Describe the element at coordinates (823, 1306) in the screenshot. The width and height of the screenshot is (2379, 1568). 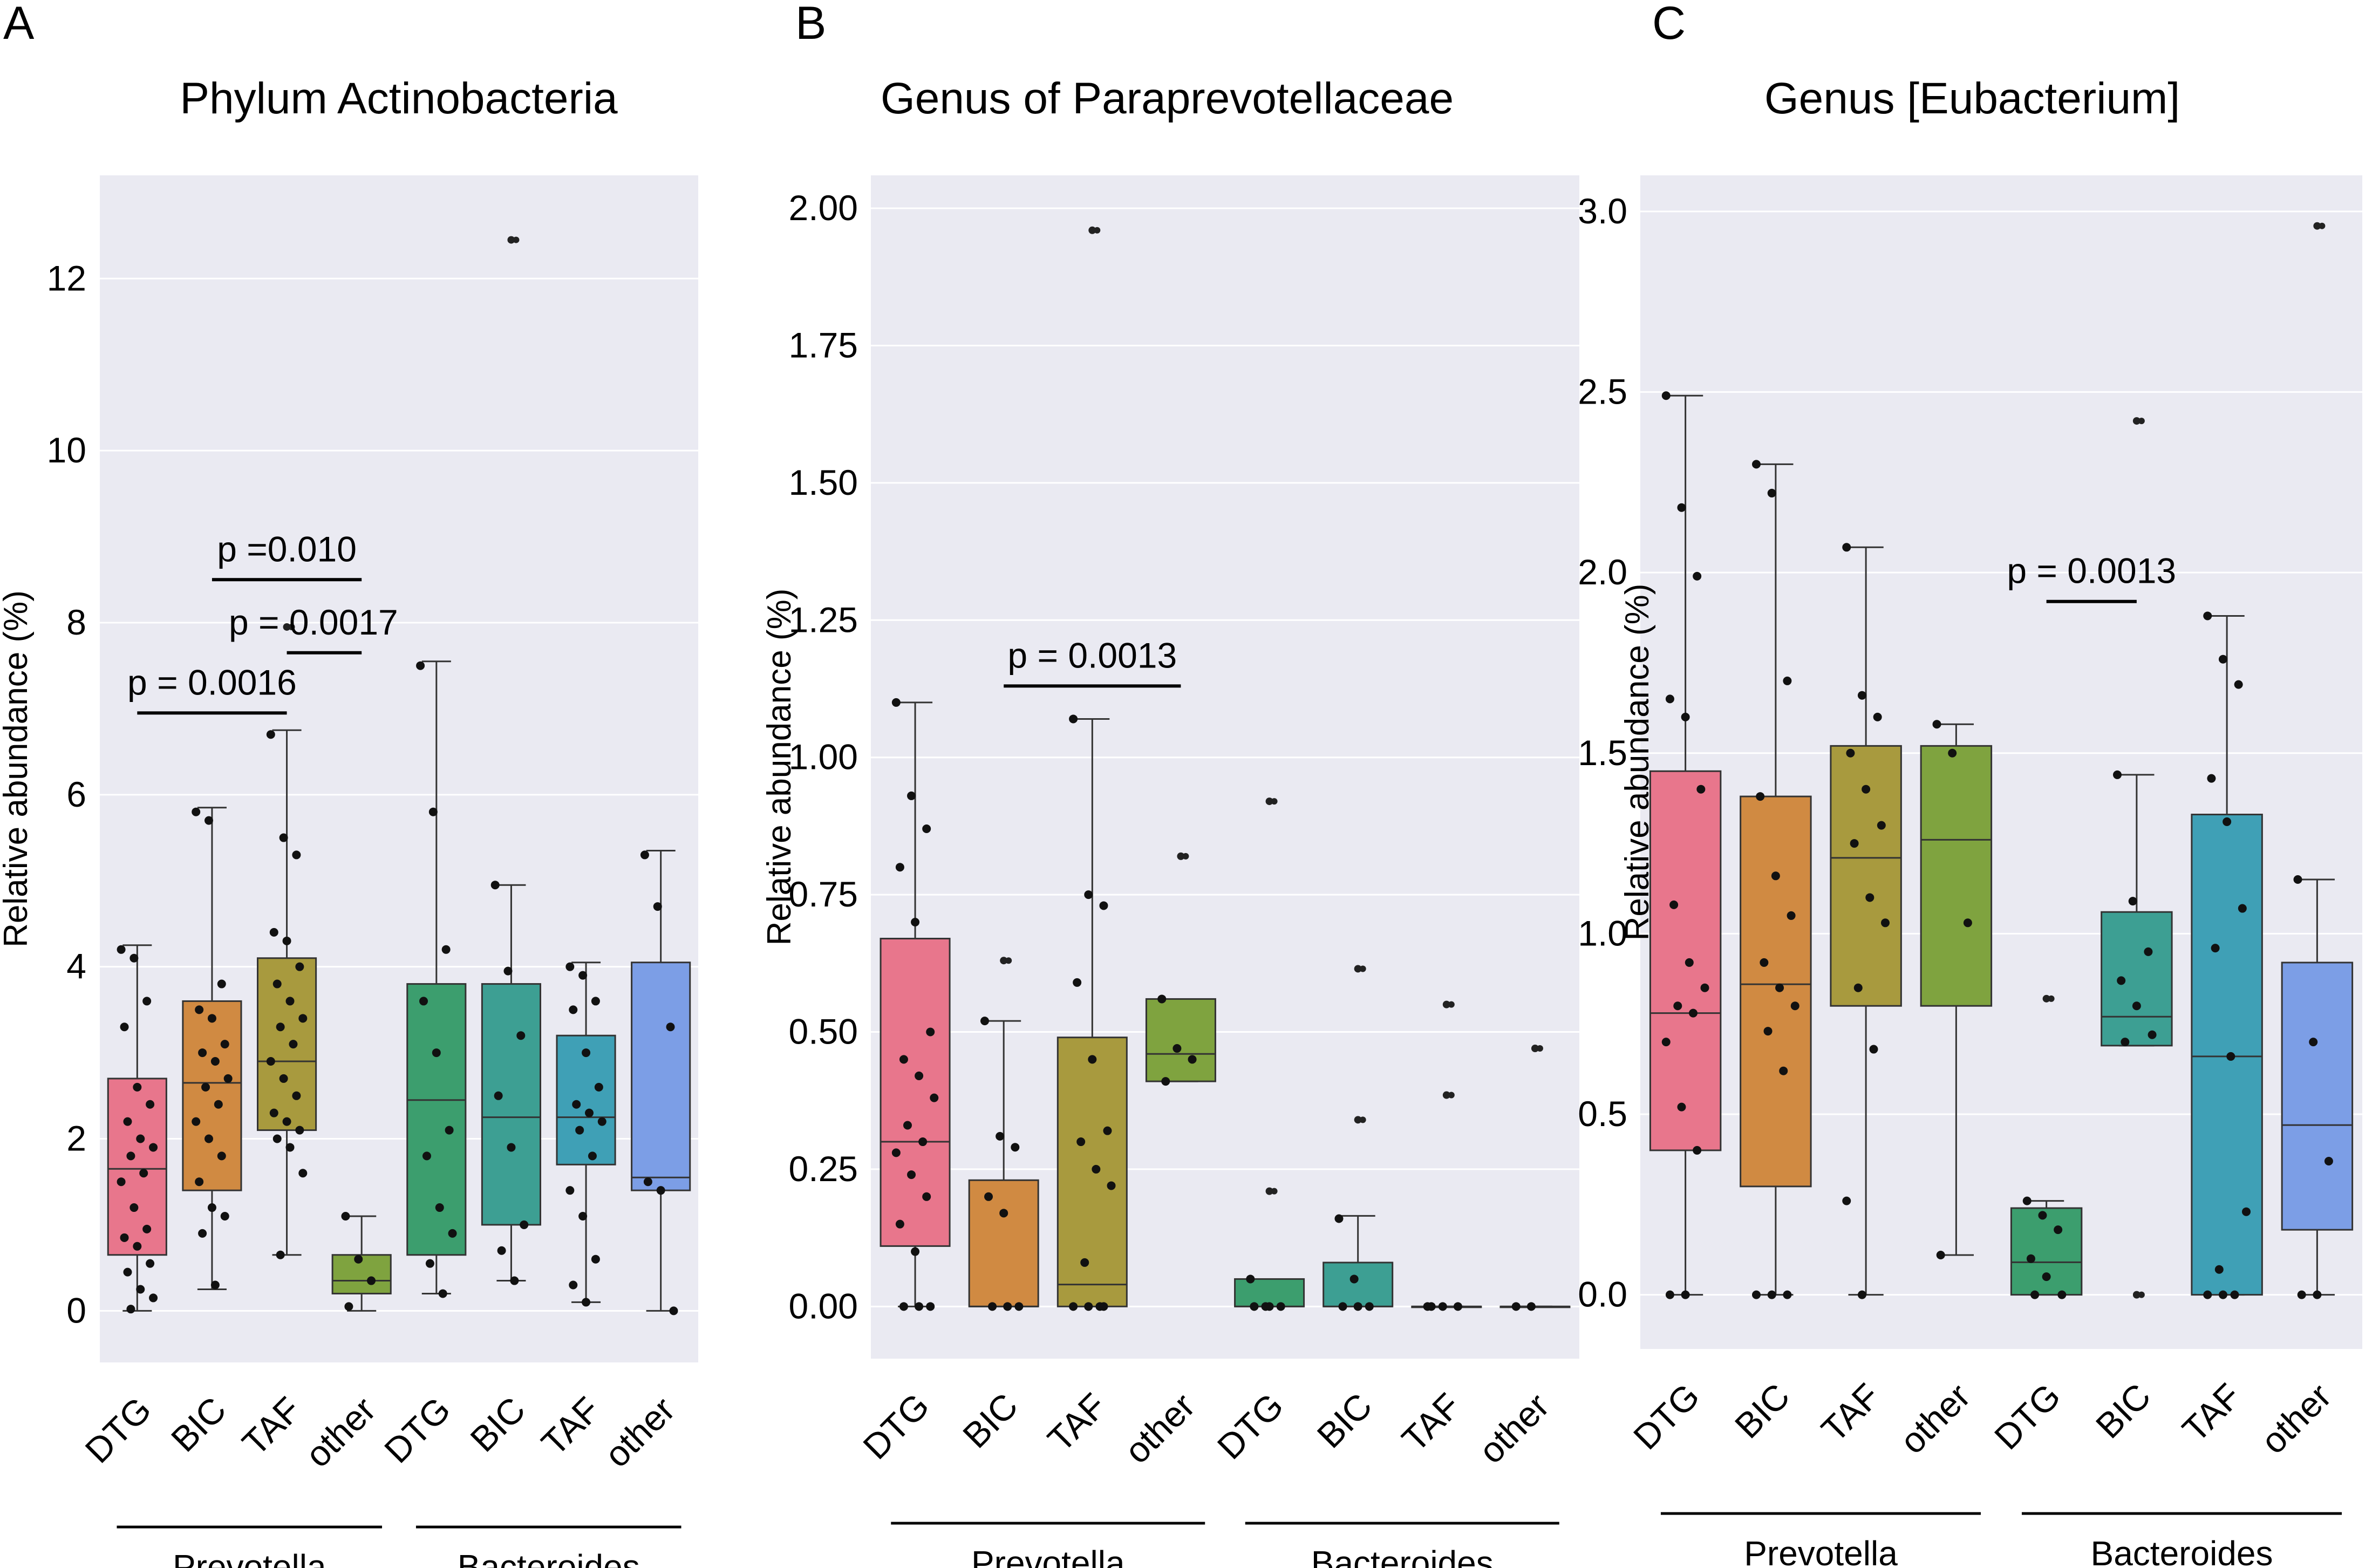
I see `y-tick-label: 0.00` at that location.